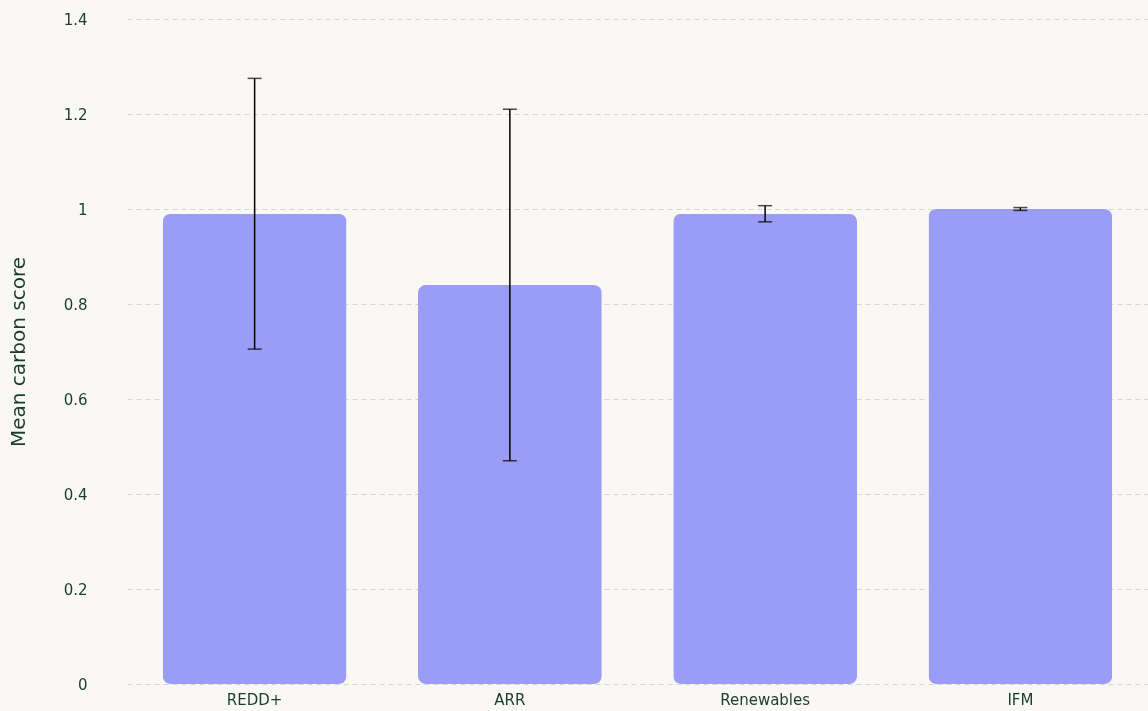 This screenshot has height=711, width=1148. I want to click on x-tick-label: ARR, so click(510, 699).